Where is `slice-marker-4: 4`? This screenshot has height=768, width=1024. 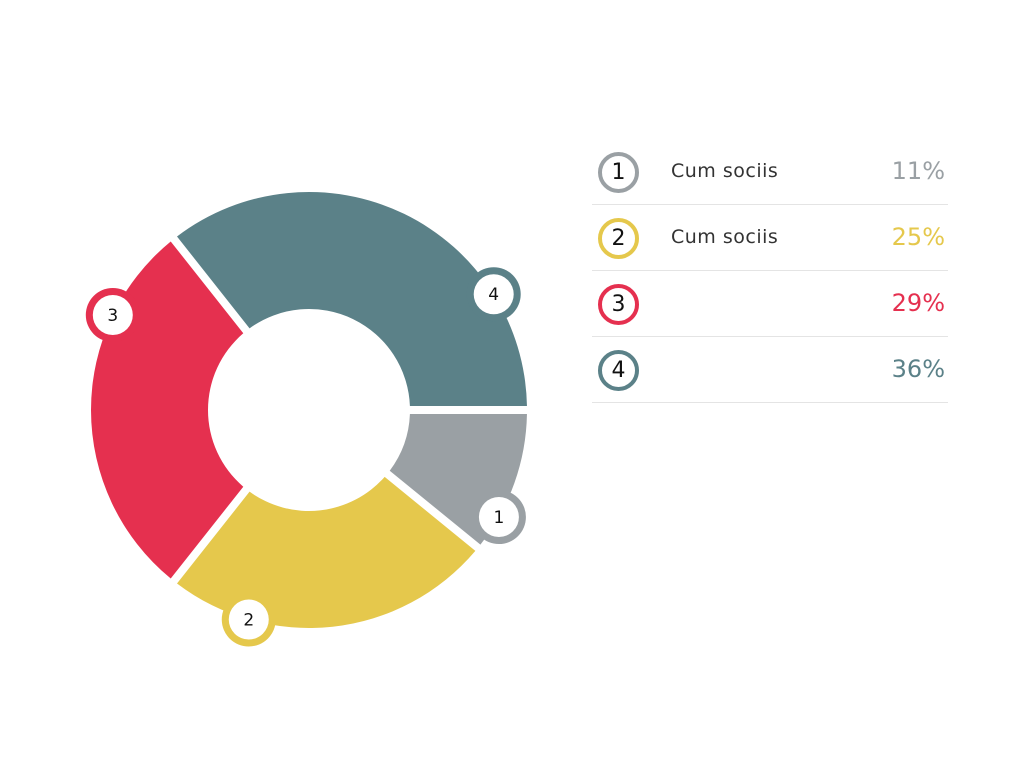
slice-marker-4: 4 is located at coordinates (493, 294).